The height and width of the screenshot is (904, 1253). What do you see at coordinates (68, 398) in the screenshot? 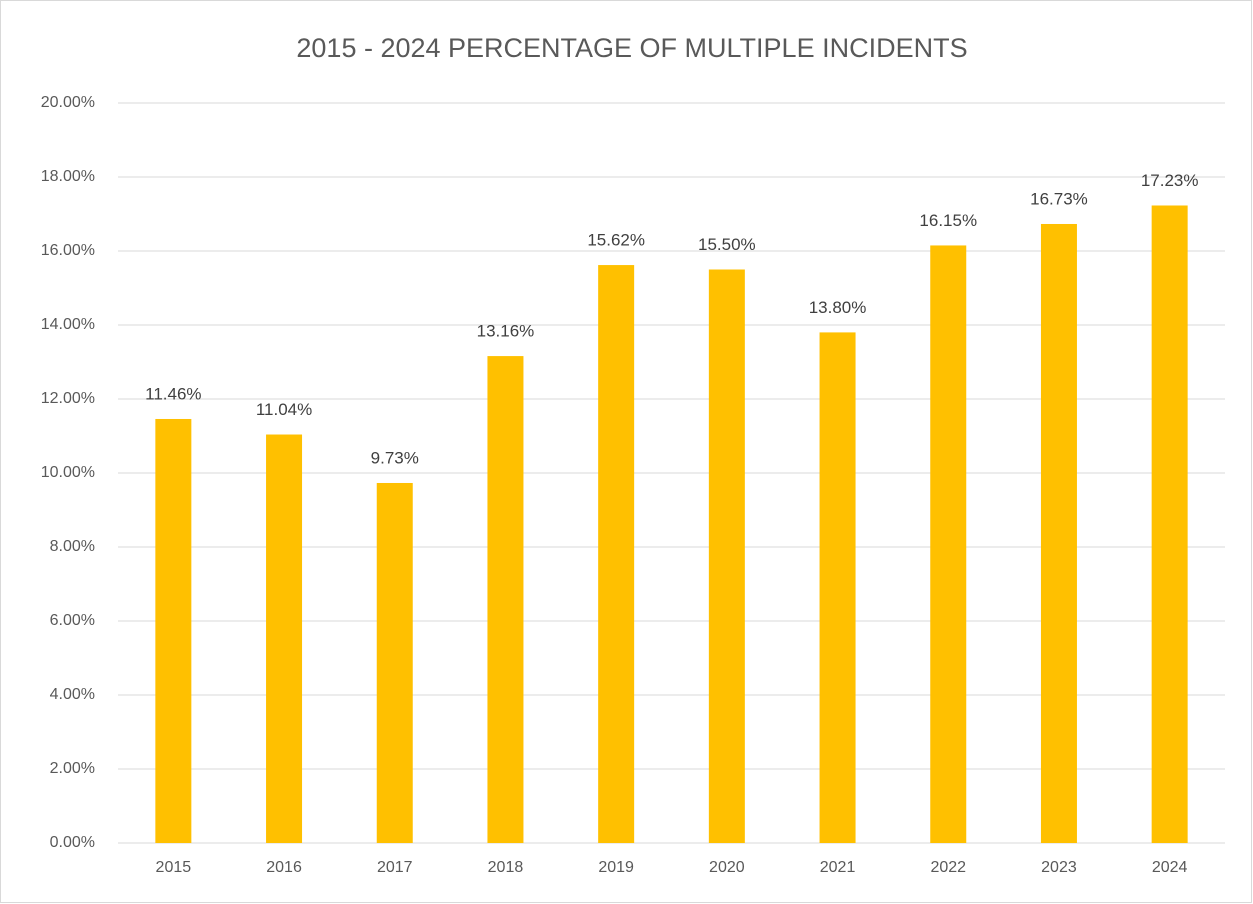
I see `y-tick-label: 12.00%` at bounding box center [68, 398].